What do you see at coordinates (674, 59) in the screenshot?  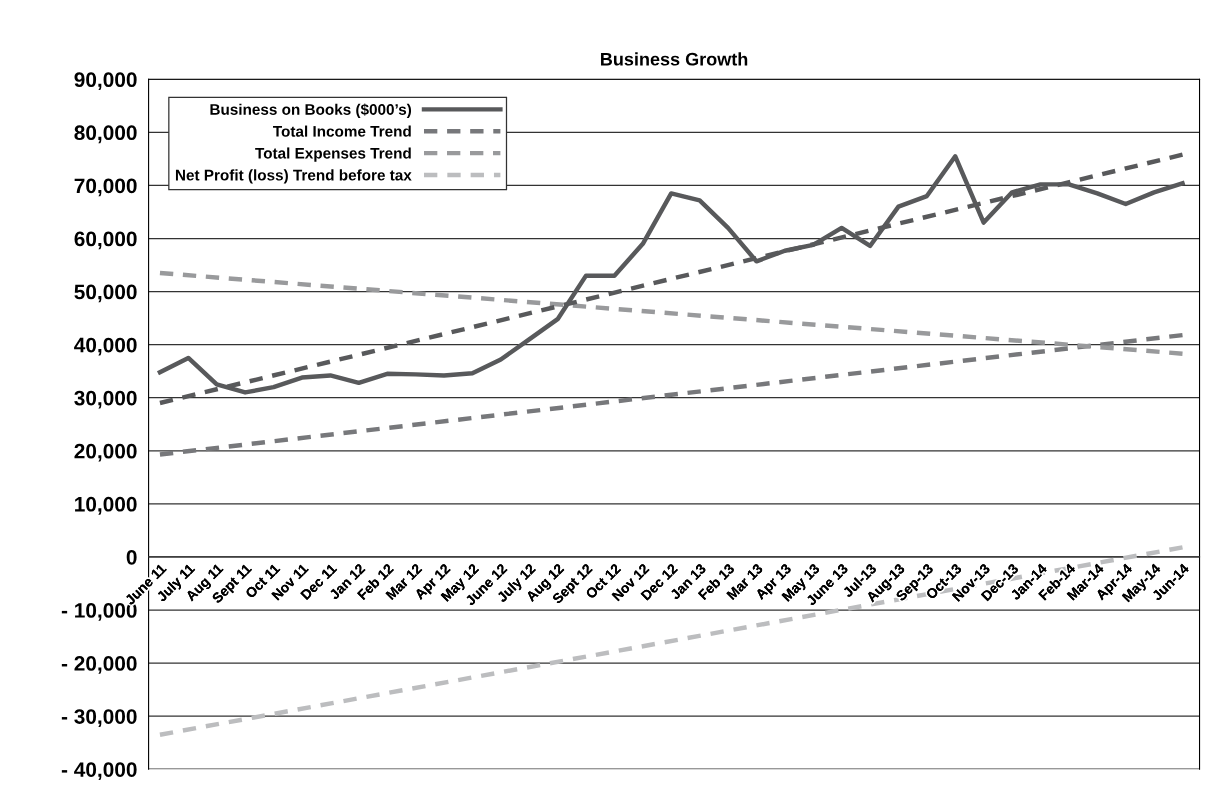 I see `chart-title: Business Growth` at bounding box center [674, 59].